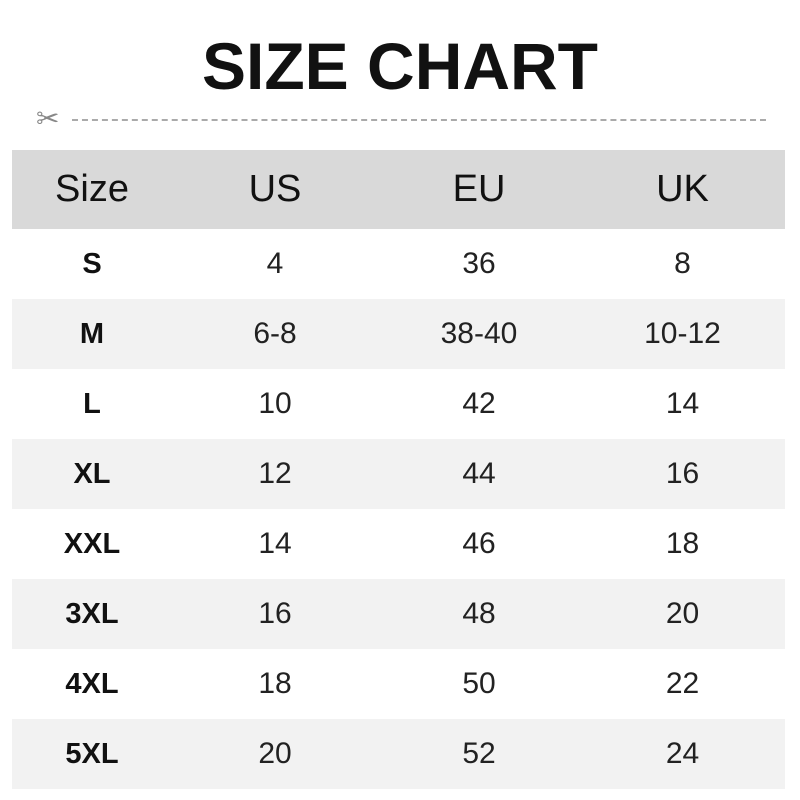  Describe the element at coordinates (275, 473) in the screenshot. I see `us-cell: 12` at that location.